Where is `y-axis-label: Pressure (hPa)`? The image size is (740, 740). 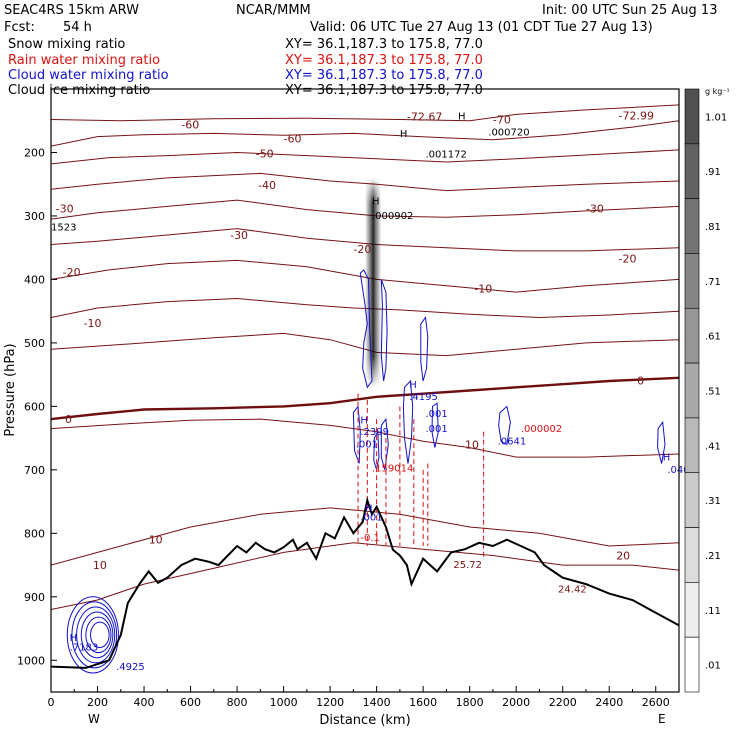
y-axis-label: Pressure (hPa) is located at coordinates (10, 389).